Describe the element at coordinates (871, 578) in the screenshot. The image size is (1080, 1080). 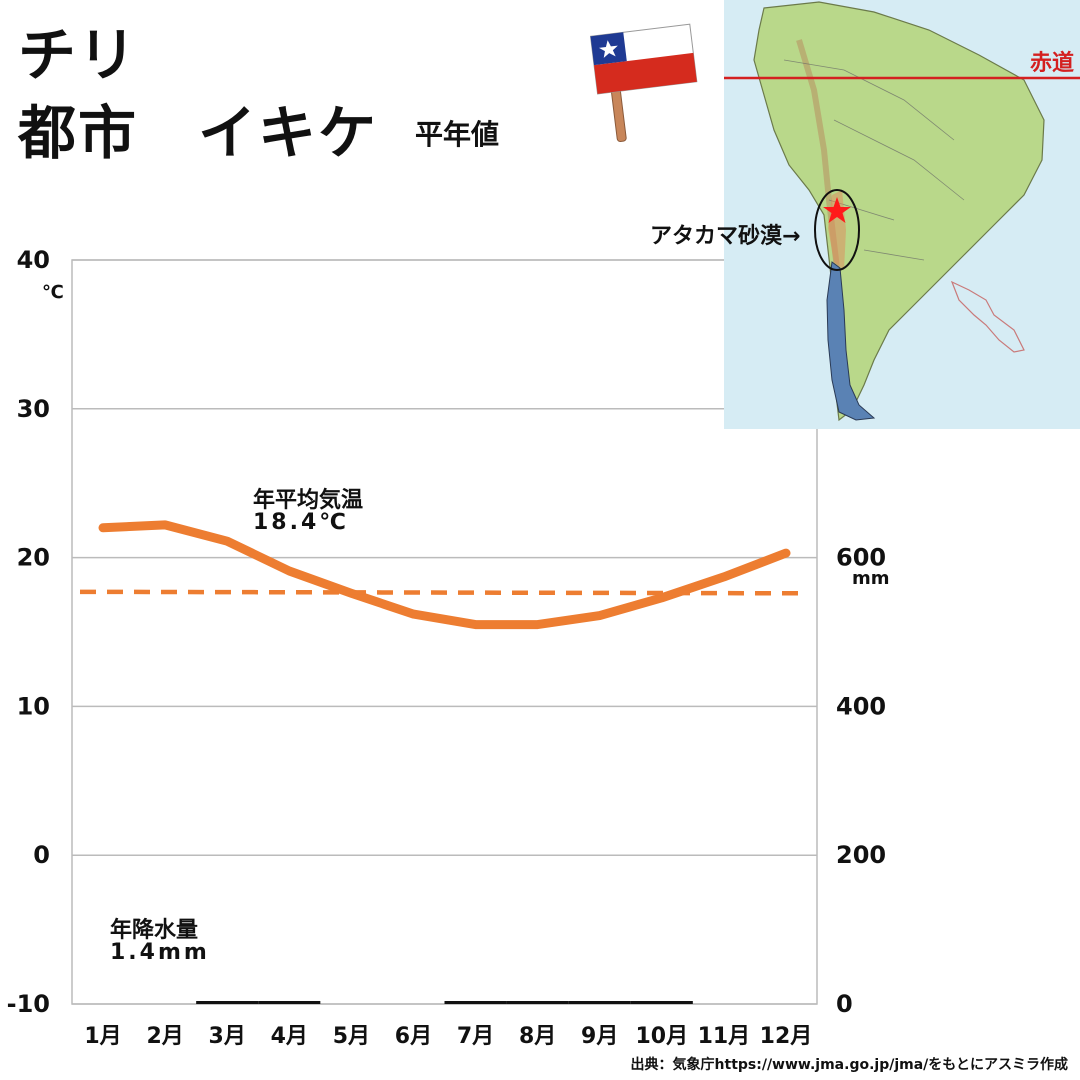
I see `right-axis-unit: mm` at that location.